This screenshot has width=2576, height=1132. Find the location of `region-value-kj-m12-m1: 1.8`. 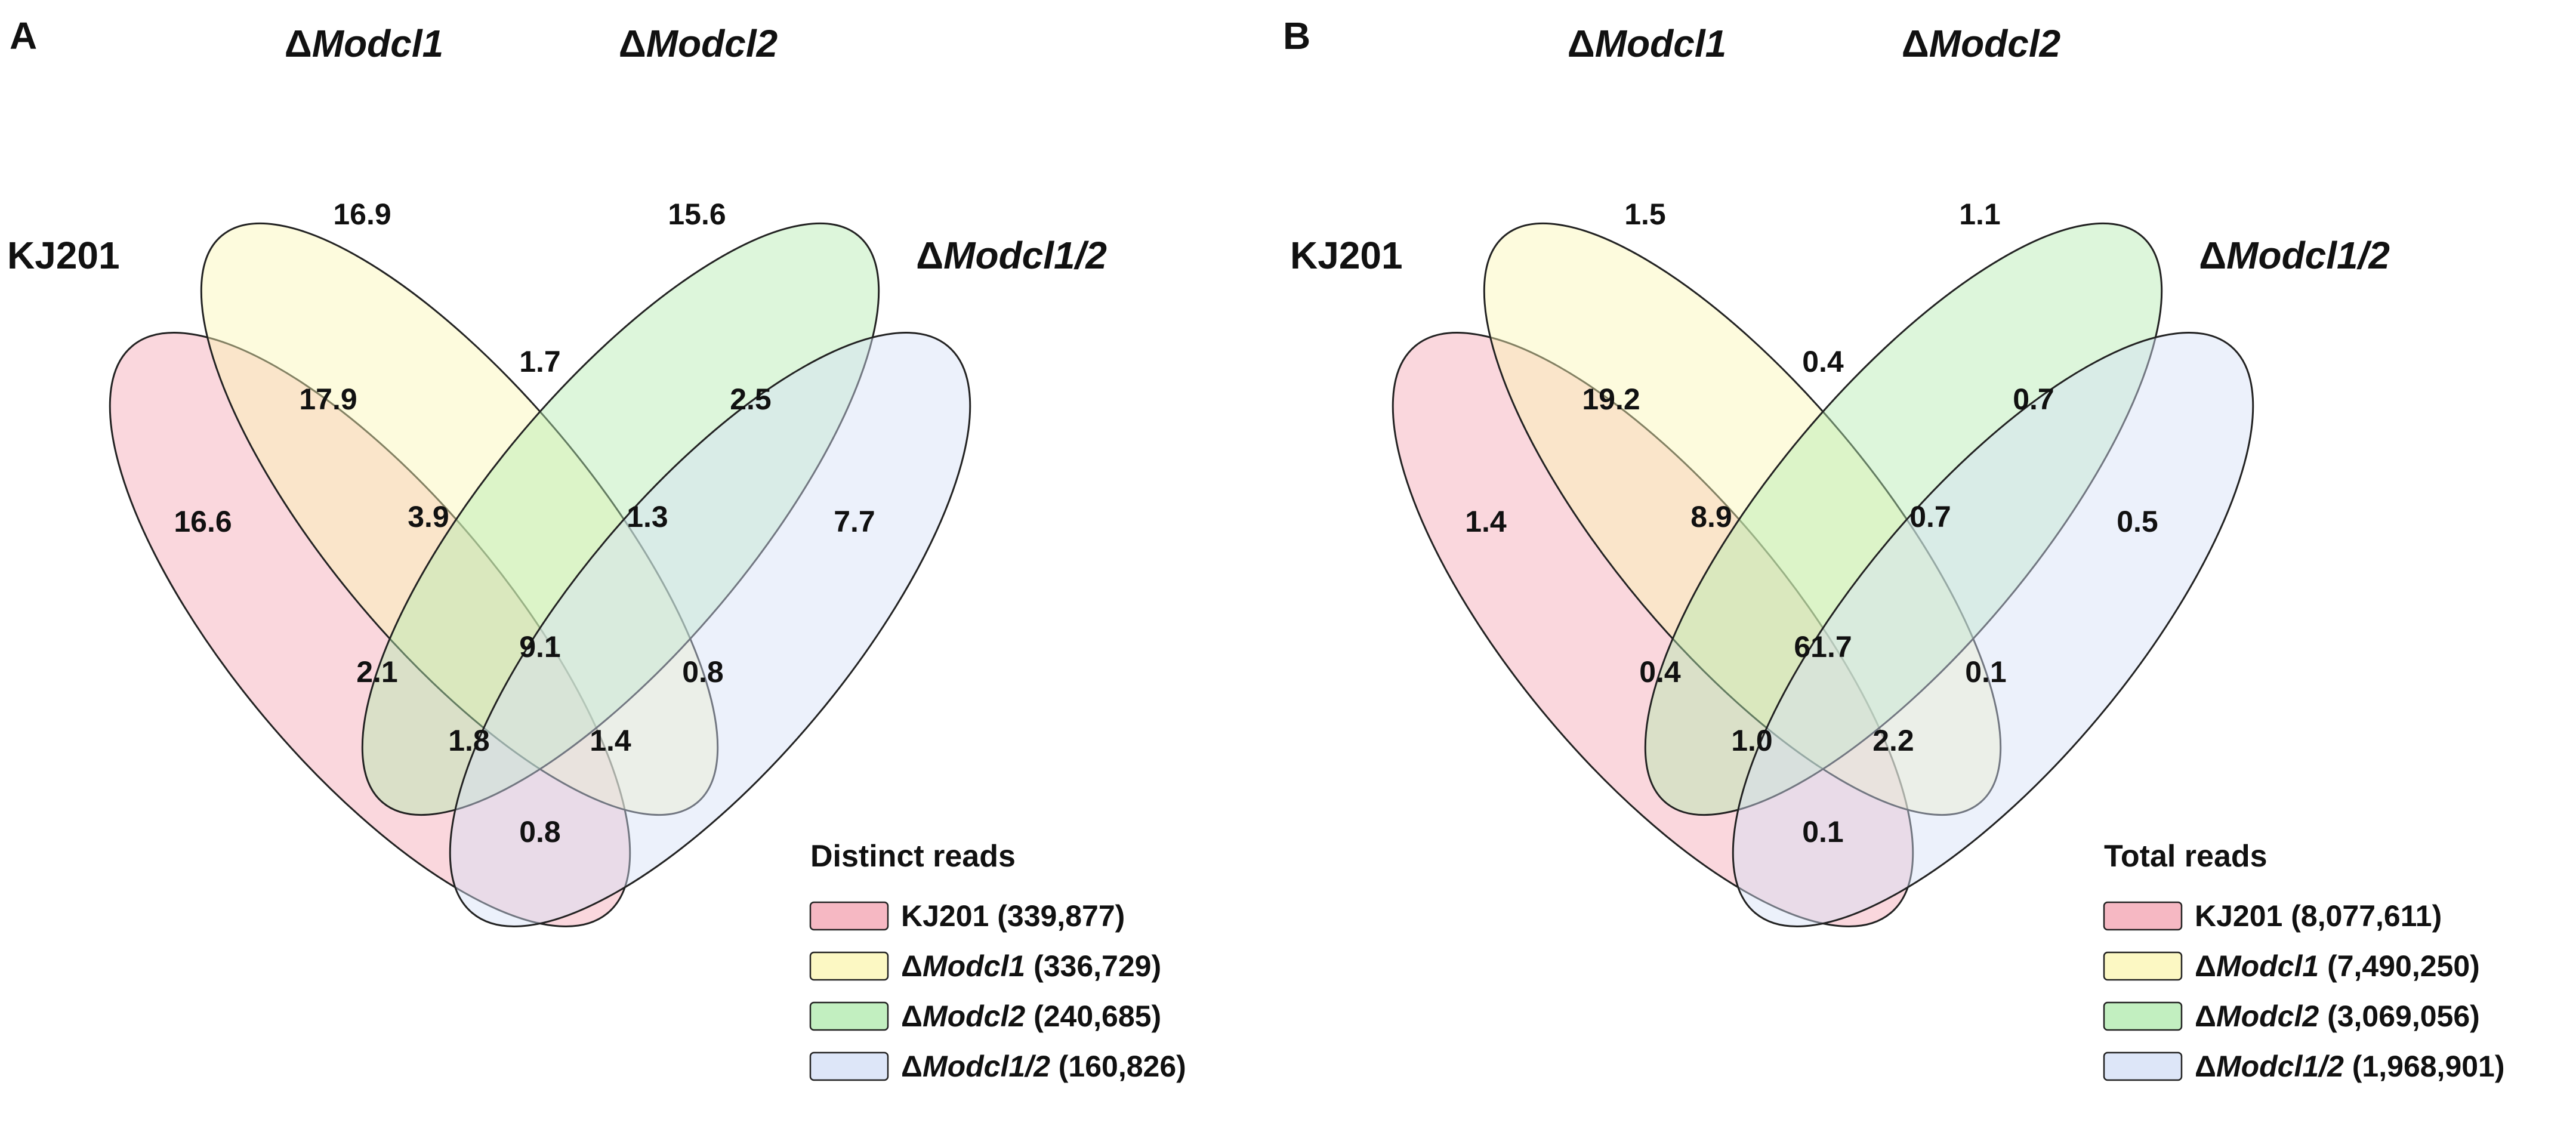

region-value-kj-m12-m1: 1.8 is located at coordinates (469, 740).